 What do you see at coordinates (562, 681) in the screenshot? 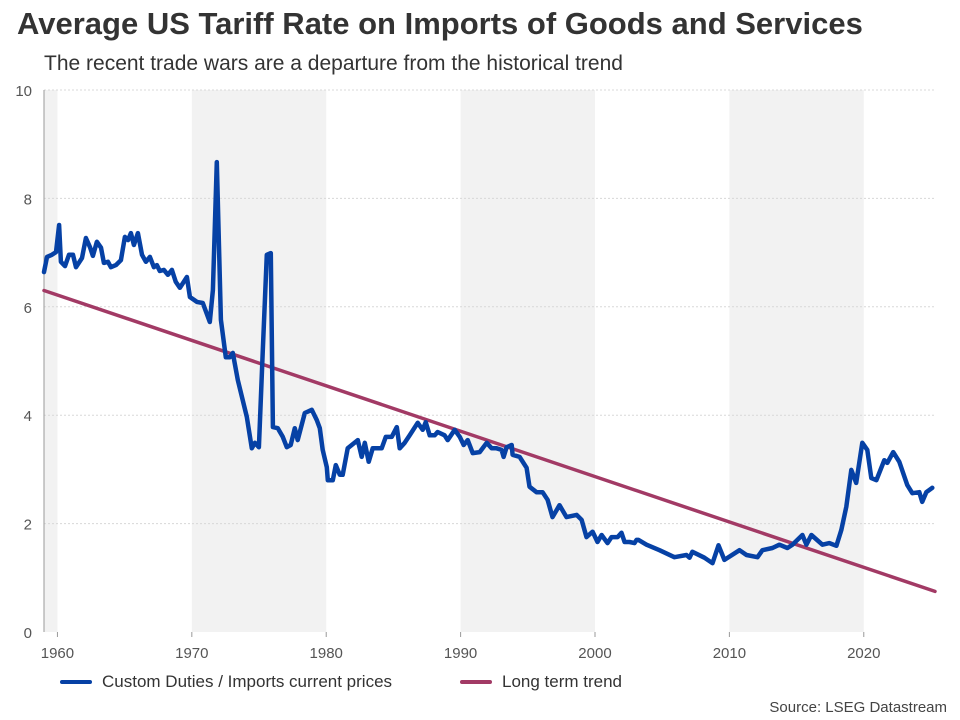
I see `legend-label: Long term trend` at bounding box center [562, 681].